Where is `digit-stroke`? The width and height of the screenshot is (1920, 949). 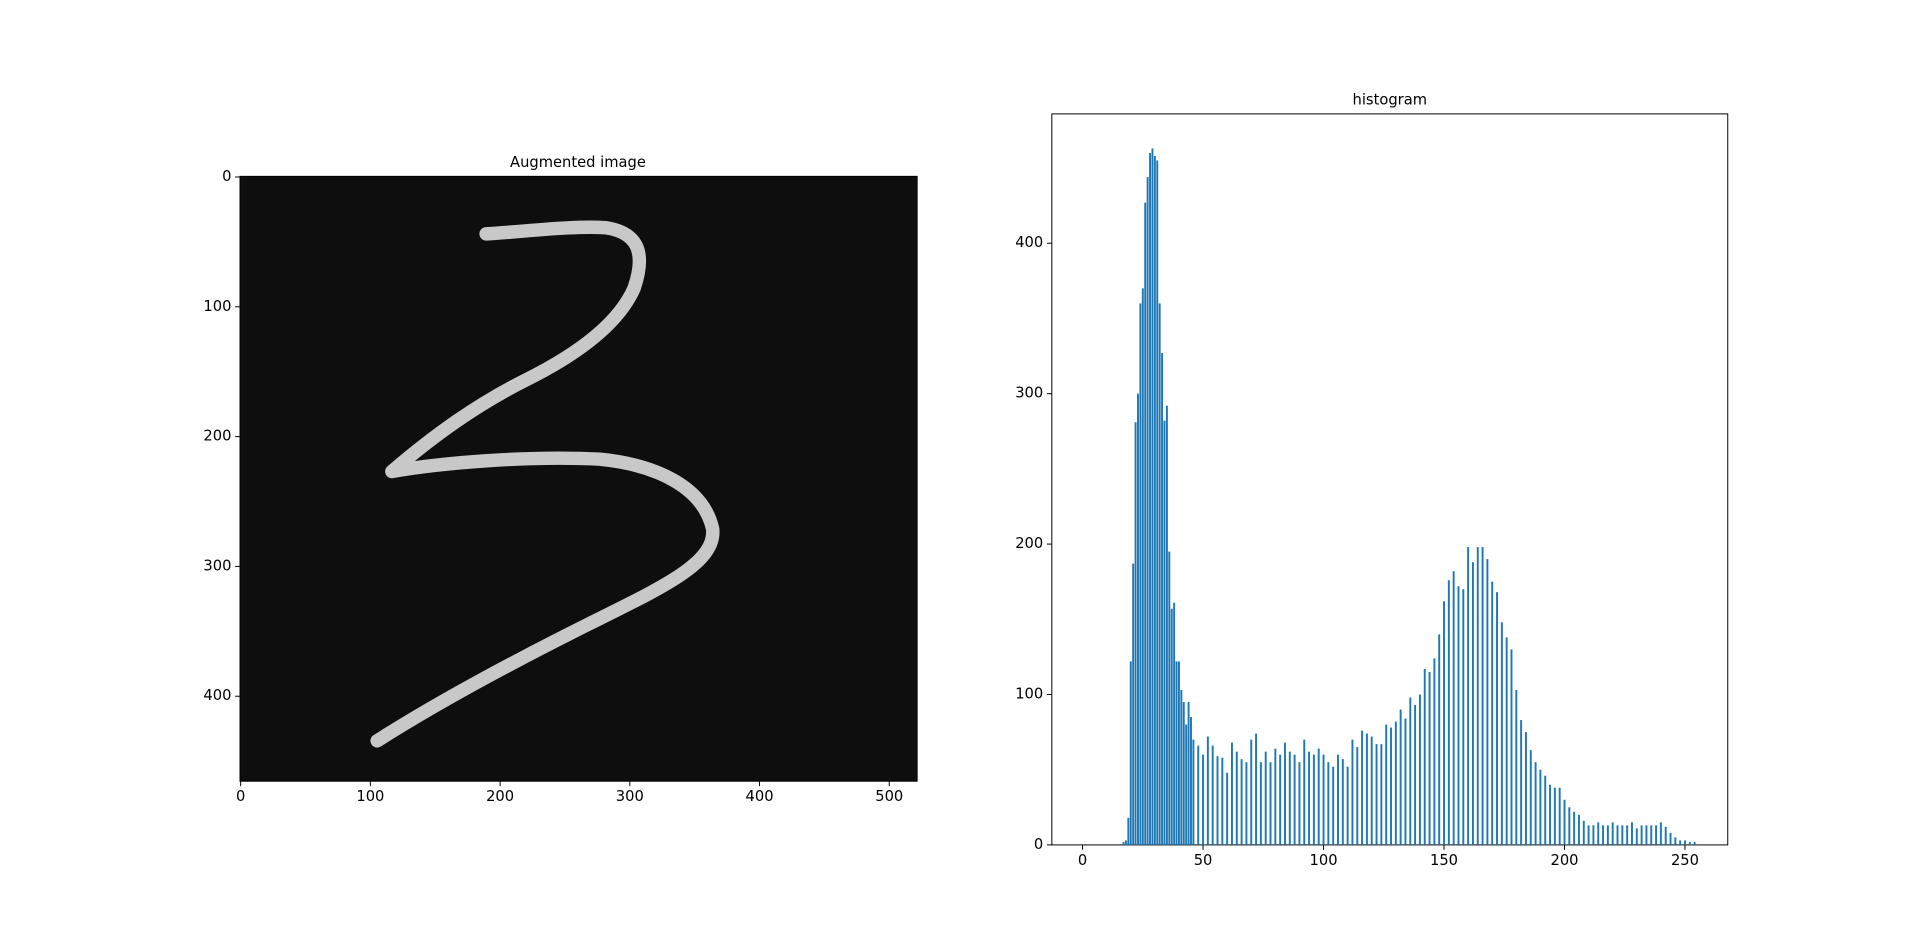
digit-stroke is located at coordinates (545, 484).